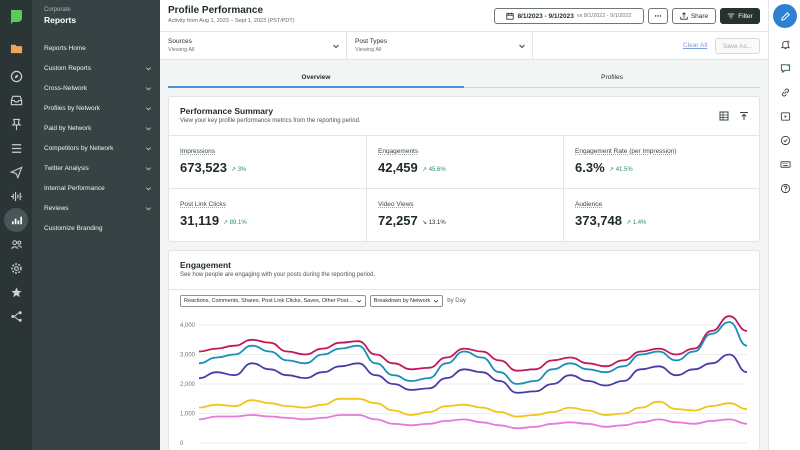 The height and width of the screenshot is (450, 800). Describe the element at coordinates (398, 220) in the screenshot. I see `metric-value: 72,257` at that location.